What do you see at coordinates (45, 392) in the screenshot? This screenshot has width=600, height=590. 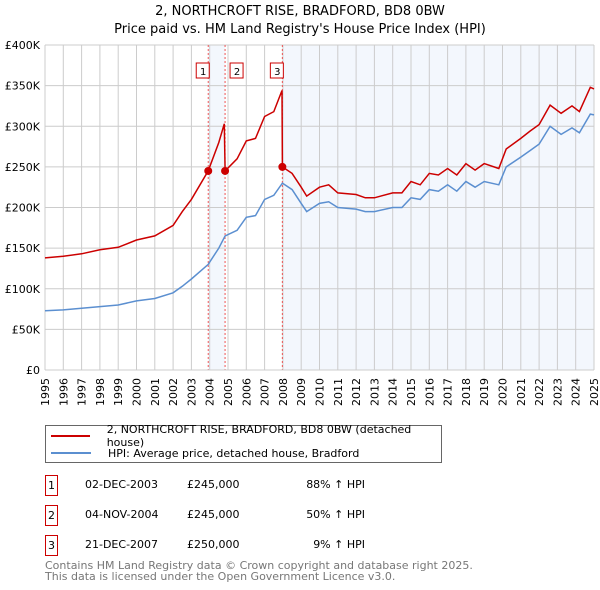 I see `x-tick-label: 1995` at bounding box center [45, 392].